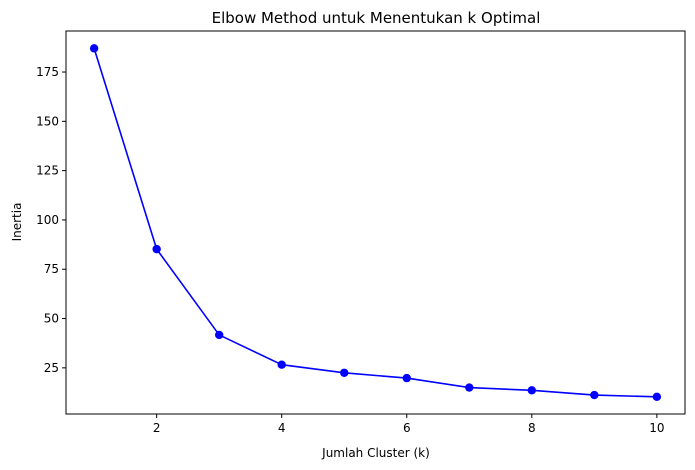 The height and width of the screenshot is (470, 695). I want to click on x-tick-label: 4, so click(282, 428).